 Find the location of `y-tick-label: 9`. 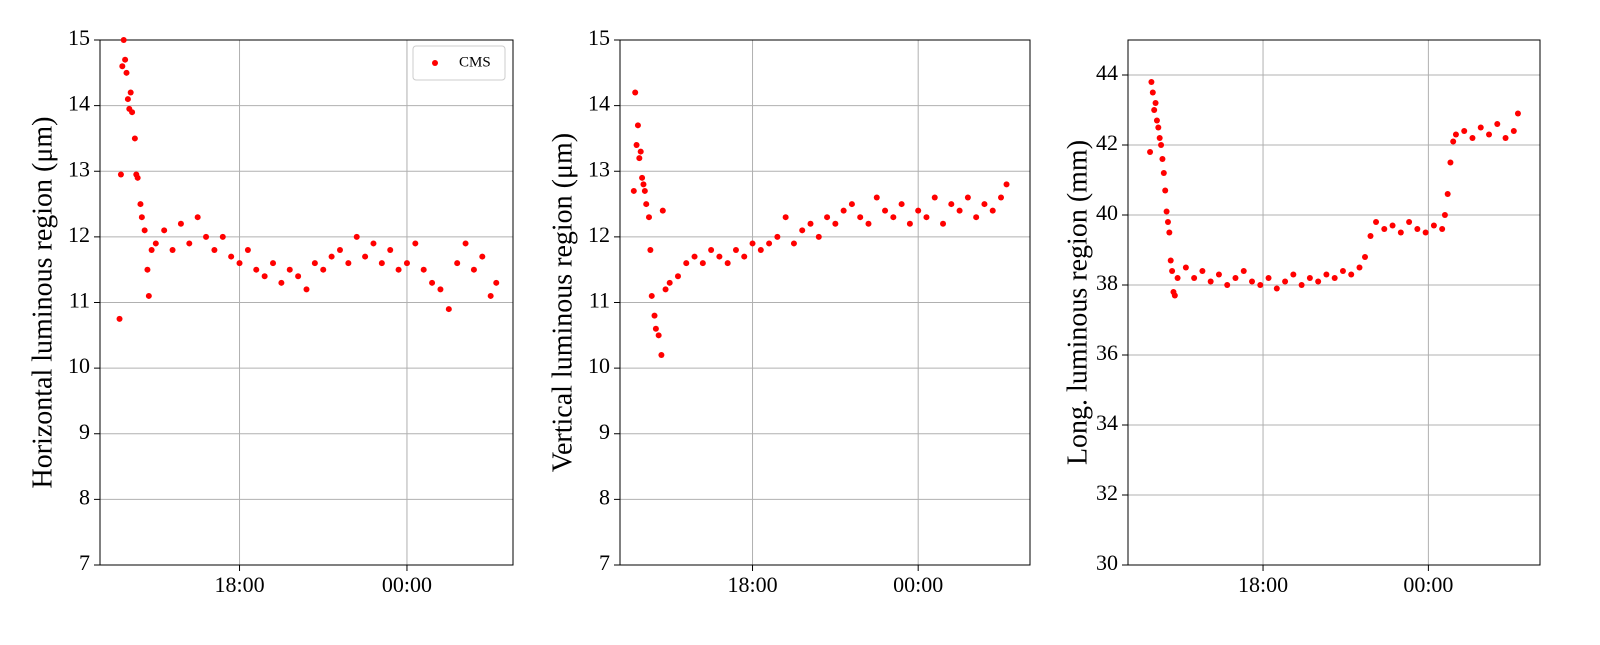

y-tick-label: 9 is located at coordinates (84, 431).